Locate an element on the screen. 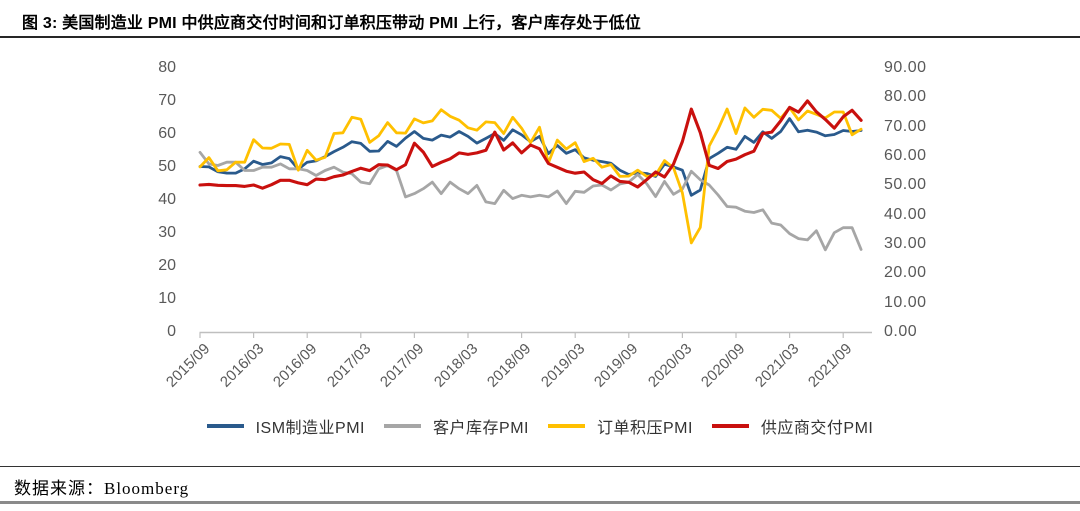 This screenshot has width=1080, height=511. data-source-text: 数据来源：Bloomberg is located at coordinates (102, 488).